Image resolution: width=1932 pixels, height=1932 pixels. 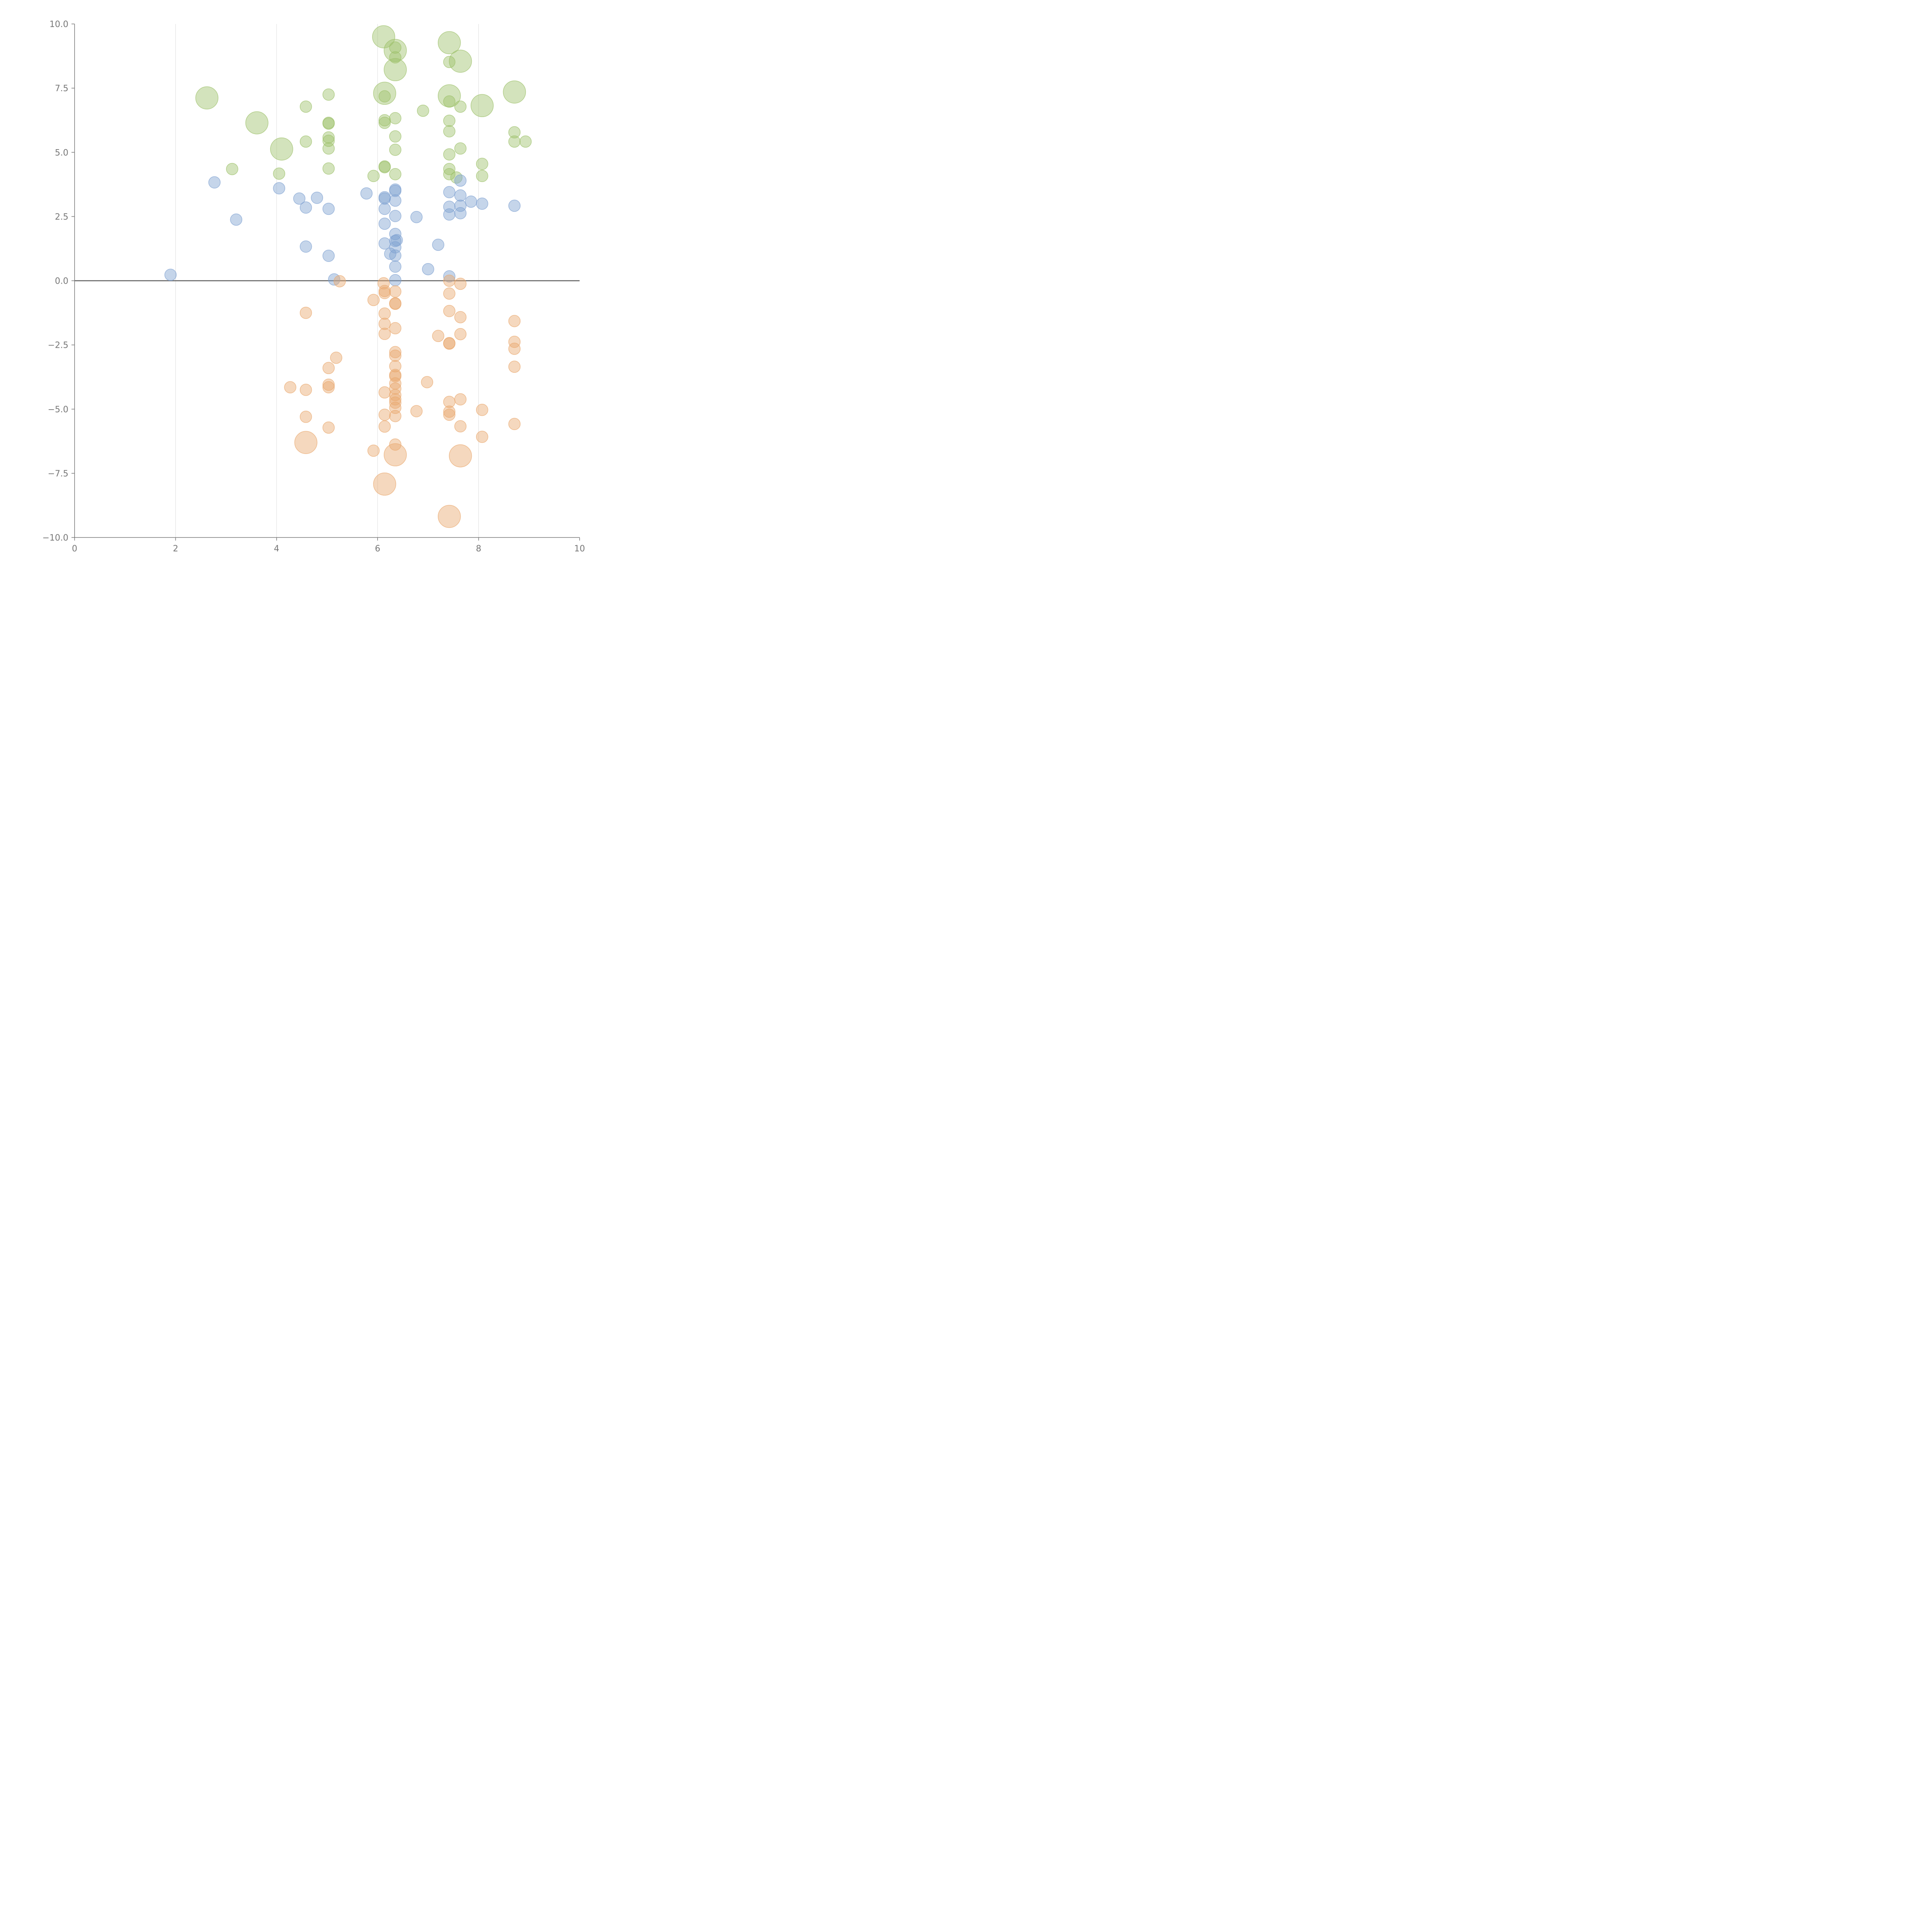 I want to click on y-tick-label: 5.0, so click(x=62, y=153).